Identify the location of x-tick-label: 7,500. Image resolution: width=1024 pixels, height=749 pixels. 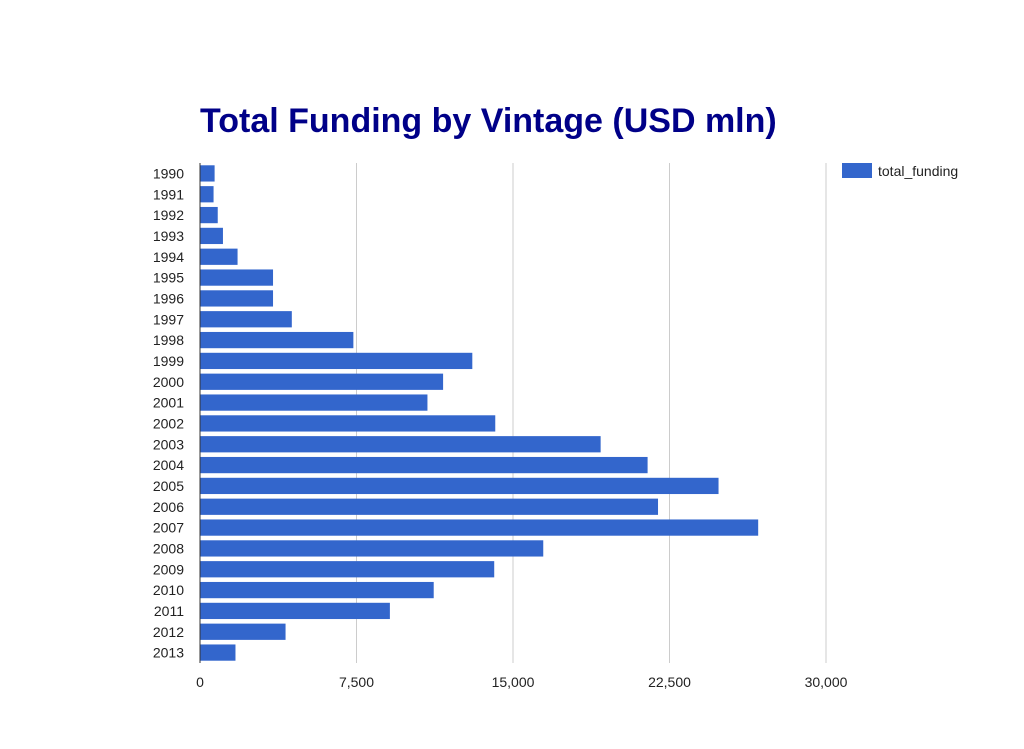
(356, 682).